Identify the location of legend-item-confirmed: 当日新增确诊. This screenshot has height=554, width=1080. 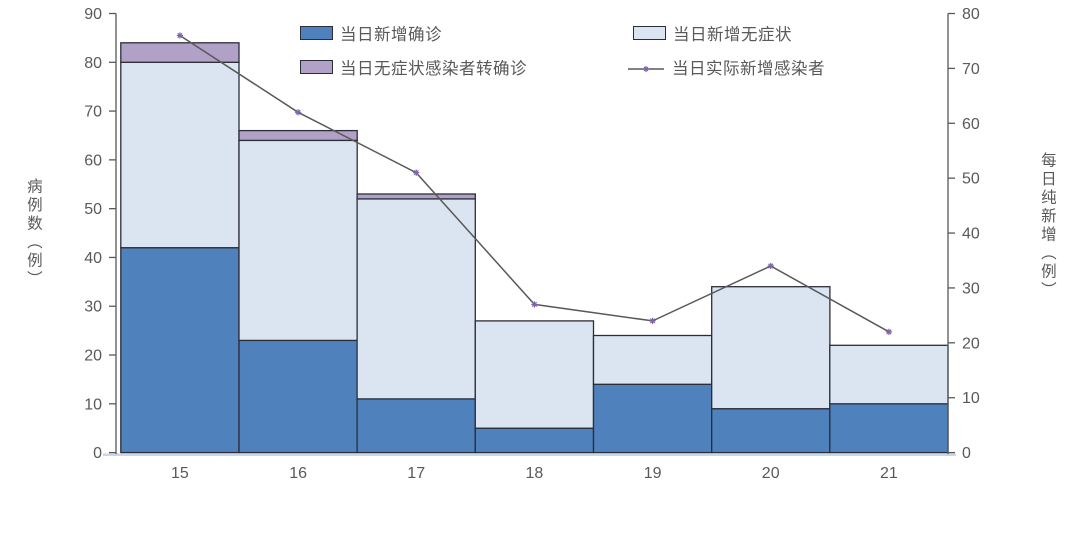
(371, 33).